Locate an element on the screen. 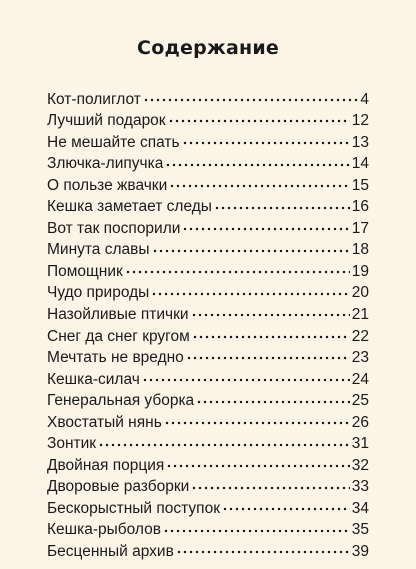  toc-entry: Хвостатый нянь 26 is located at coordinates (208, 422).